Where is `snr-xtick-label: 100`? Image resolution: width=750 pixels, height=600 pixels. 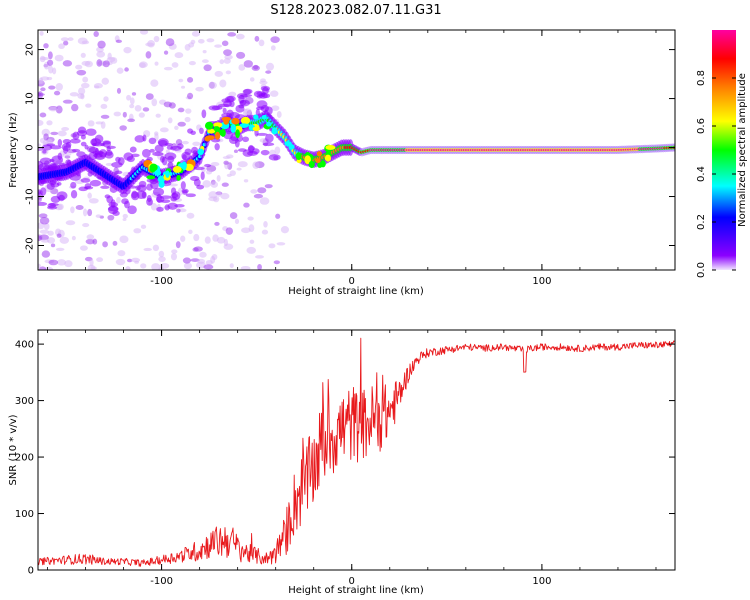
snr-xtick-label: 100 is located at coordinates (541, 581).